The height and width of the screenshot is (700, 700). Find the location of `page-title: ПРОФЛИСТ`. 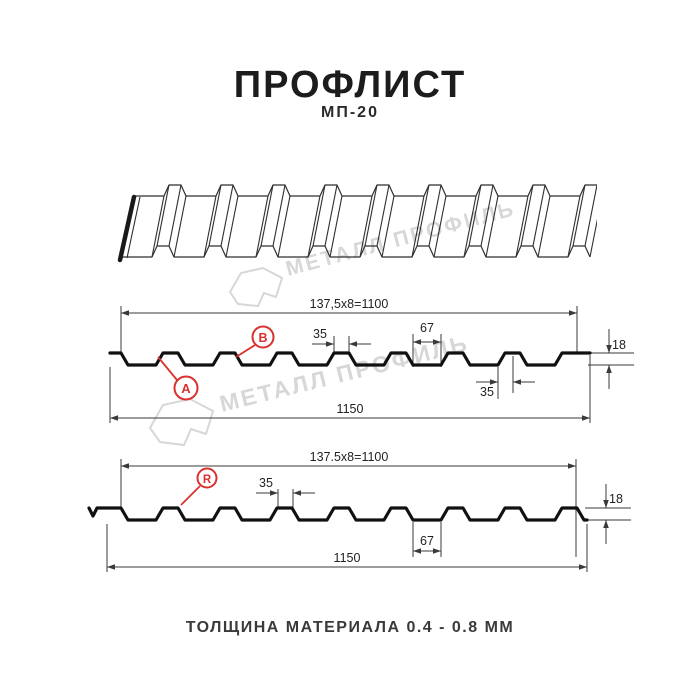

page-title: ПРОФЛИСТ is located at coordinates (350, 85).